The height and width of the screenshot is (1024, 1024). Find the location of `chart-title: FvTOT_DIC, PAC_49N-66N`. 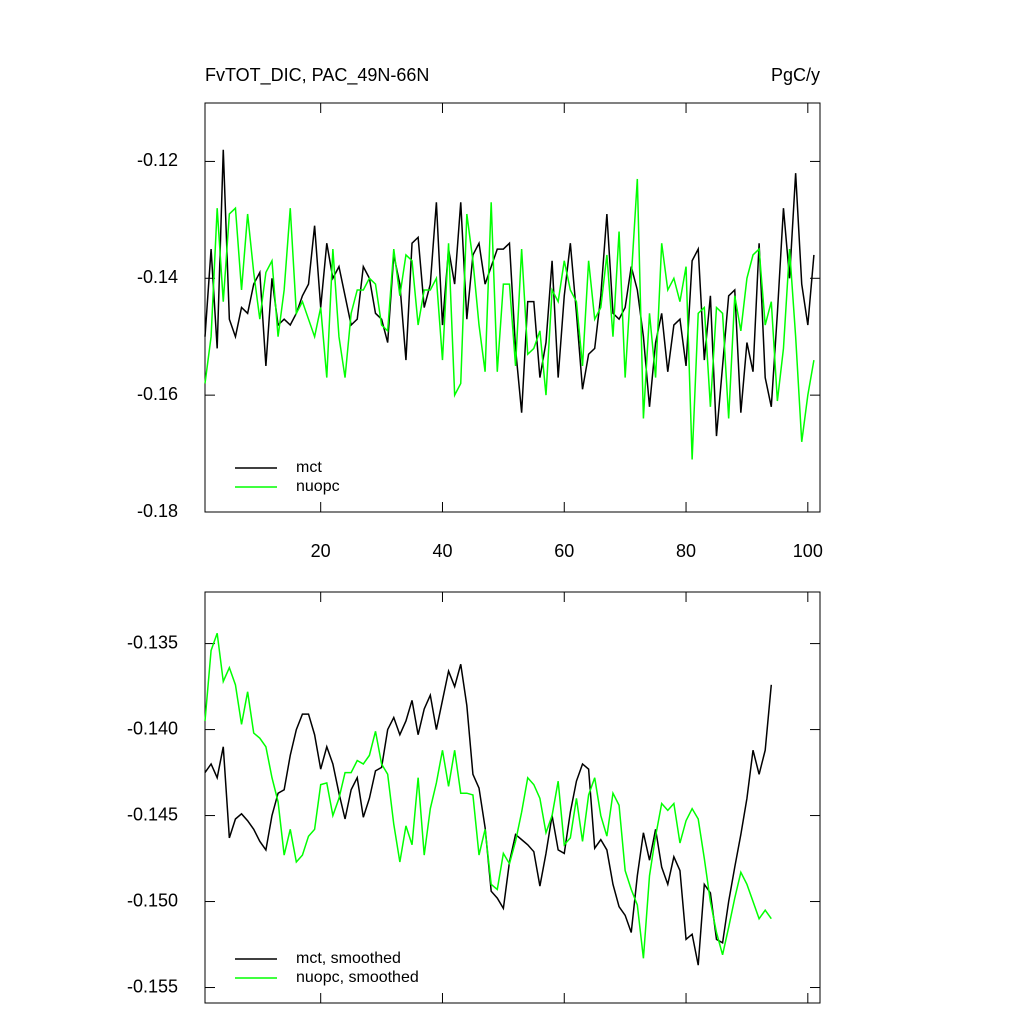

chart-title: FvTOT_DIC, PAC_49N-66N is located at coordinates (317, 75).